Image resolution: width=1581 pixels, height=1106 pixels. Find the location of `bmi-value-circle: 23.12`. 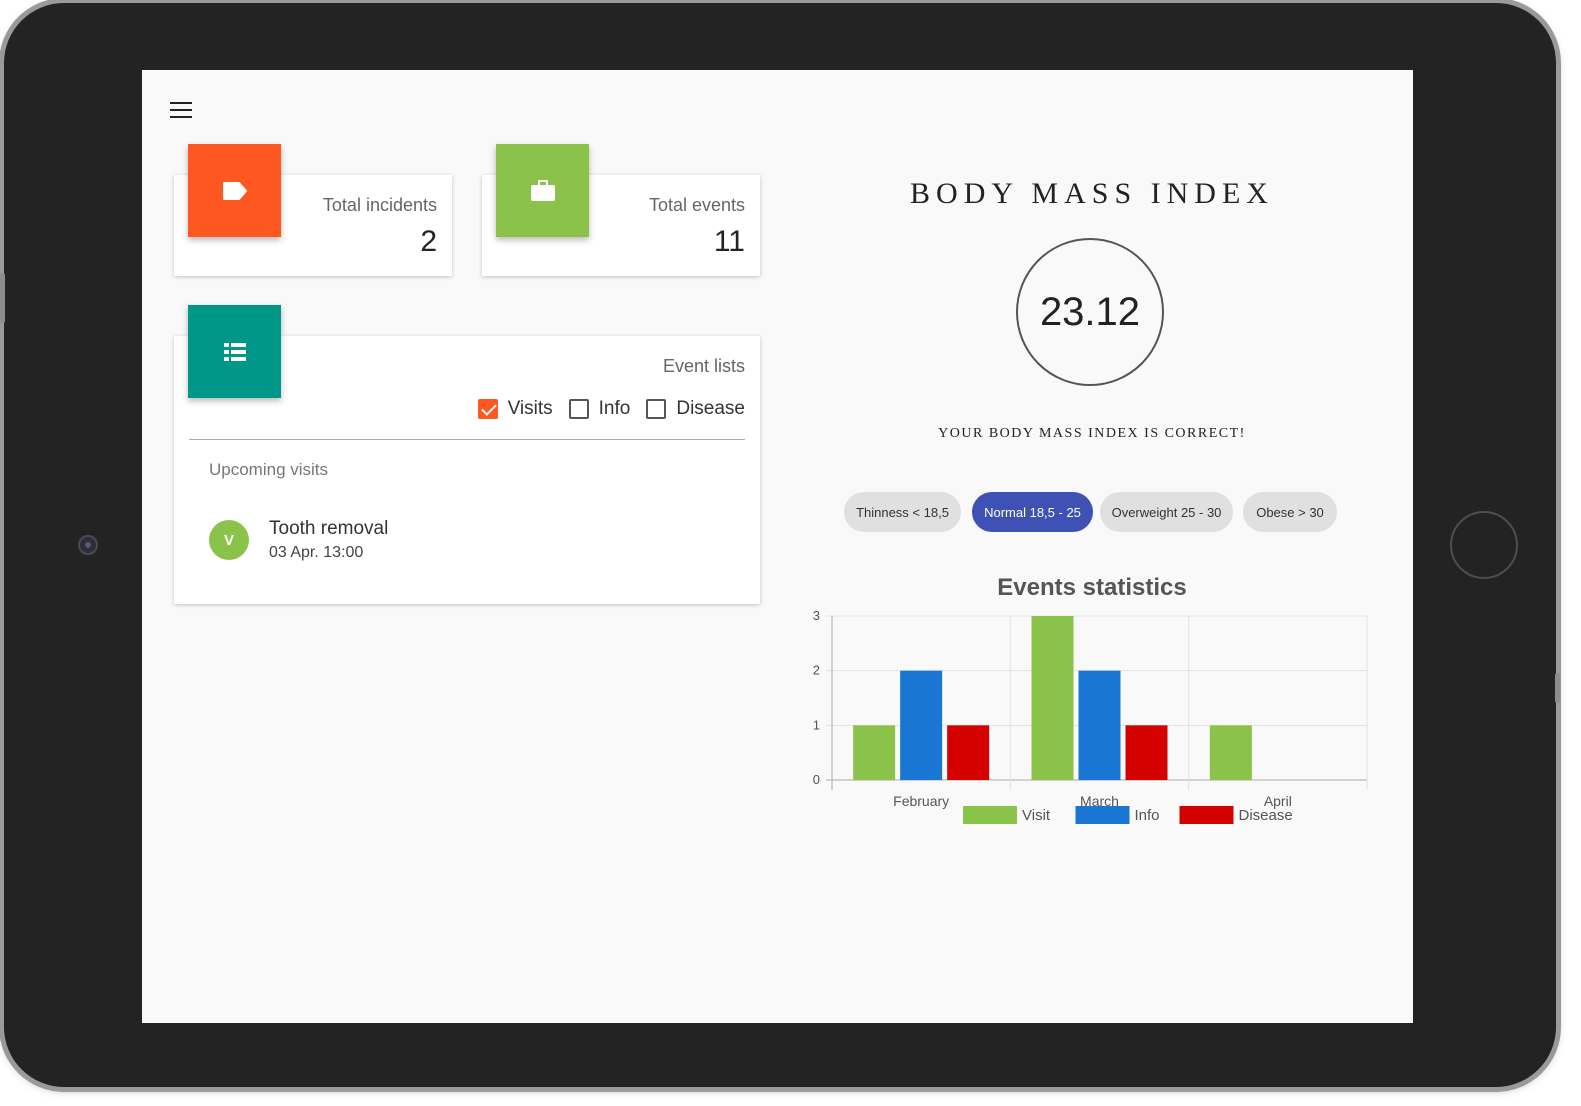

bmi-value-circle: 23.12 is located at coordinates (1090, 312).